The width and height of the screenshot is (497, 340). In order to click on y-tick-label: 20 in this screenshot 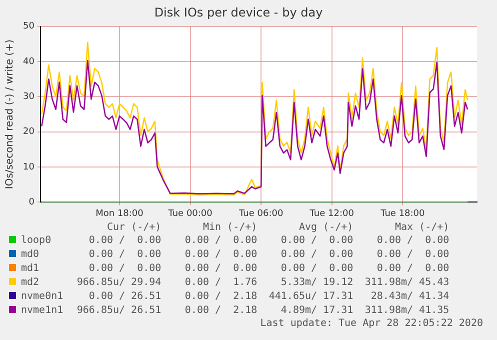, I will do `click(29, 132)`.